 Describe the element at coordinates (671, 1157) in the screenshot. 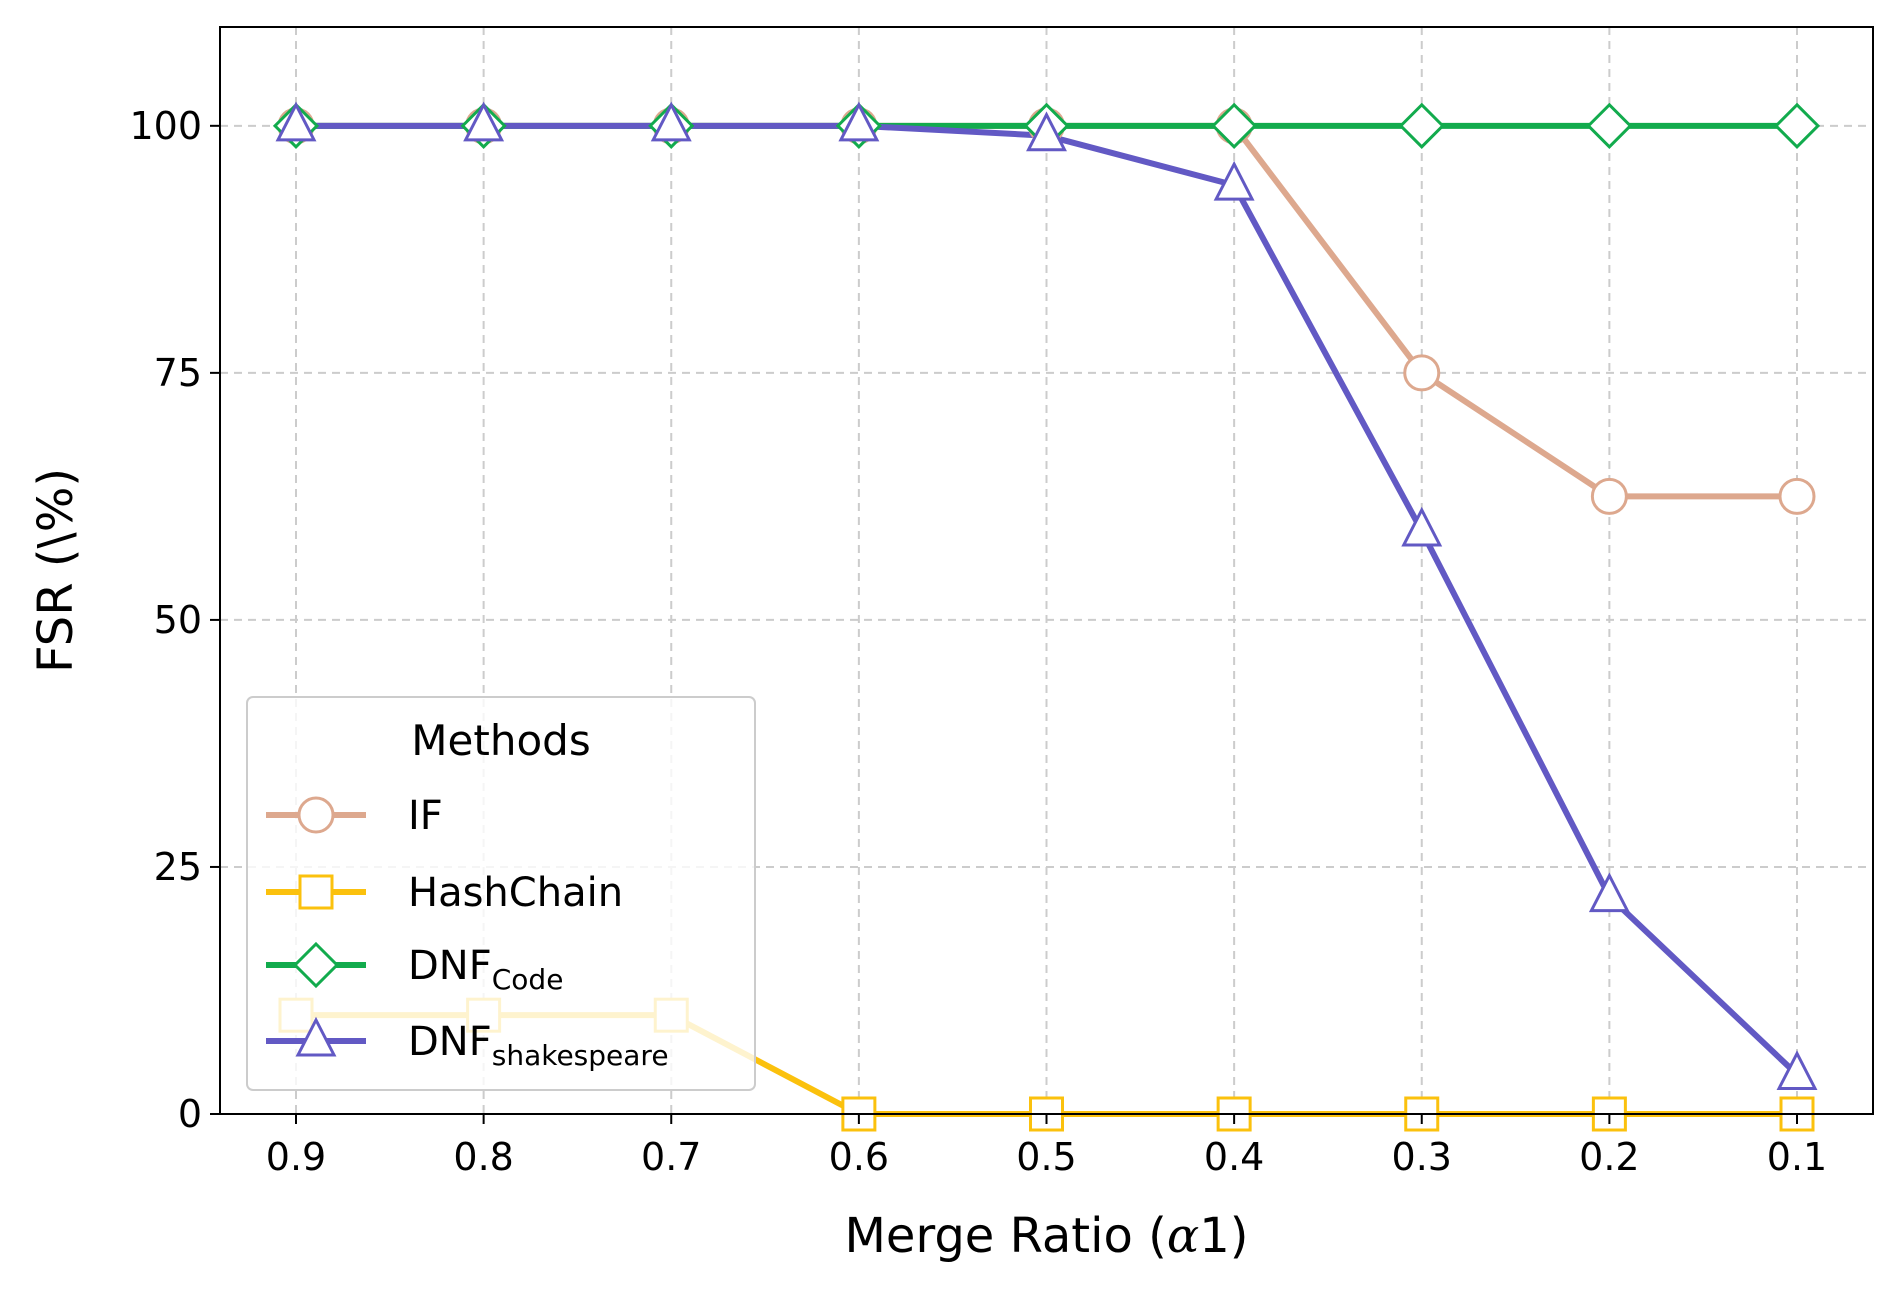

I see `x-tick-label: 0.7` at that location.